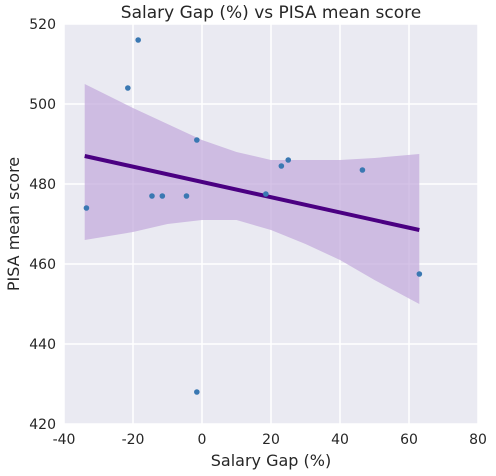 The height and width of the screenshot is (476, 496). What do you see at coordinates (64, 440) in the screenshot?
I see `x-tick-label: -40` at bounding box center [64, 440].